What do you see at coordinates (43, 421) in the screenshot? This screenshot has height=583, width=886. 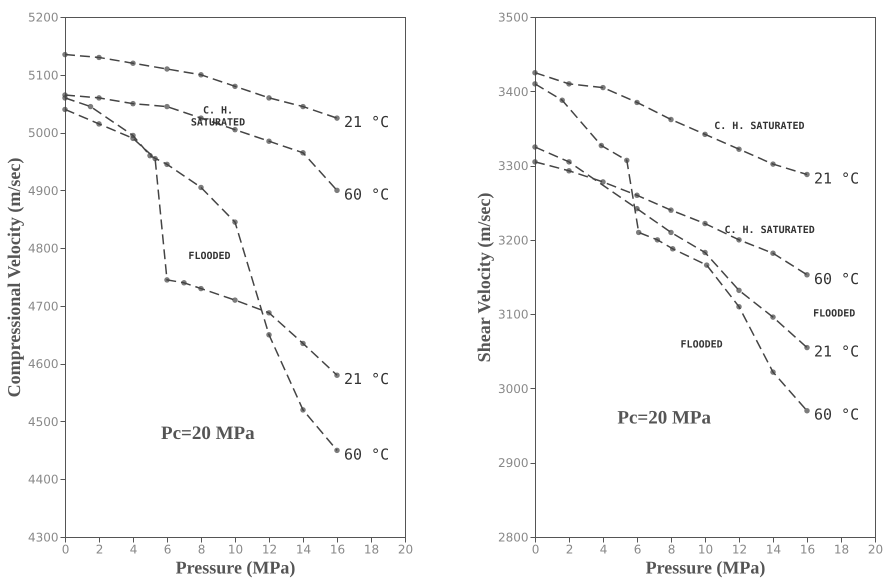 I see `y-tick-label: 4500` at bounding box center [43, 421].